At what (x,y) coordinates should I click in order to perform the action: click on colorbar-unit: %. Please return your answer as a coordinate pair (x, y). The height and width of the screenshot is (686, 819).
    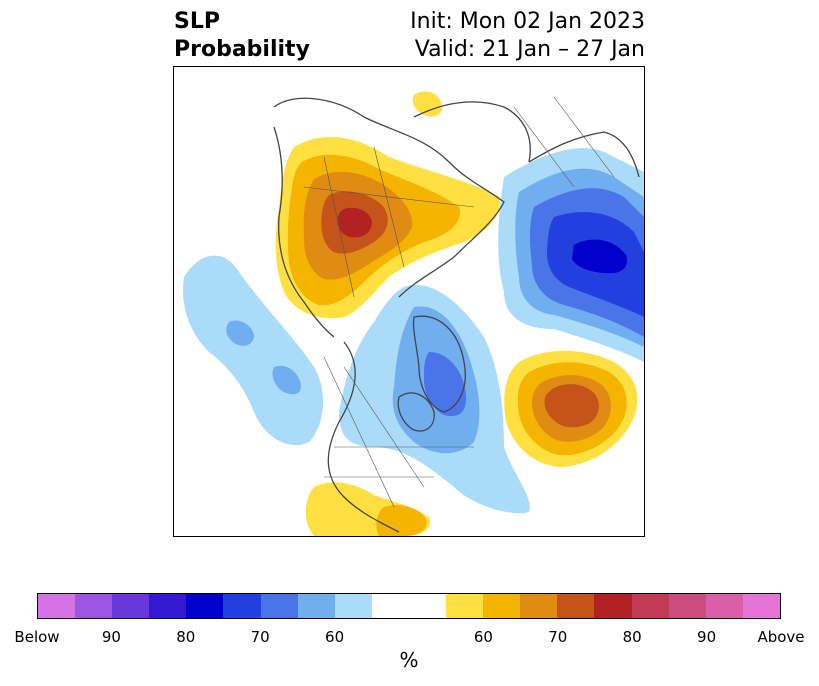
    Looking at the image, I should click on (409, 660).